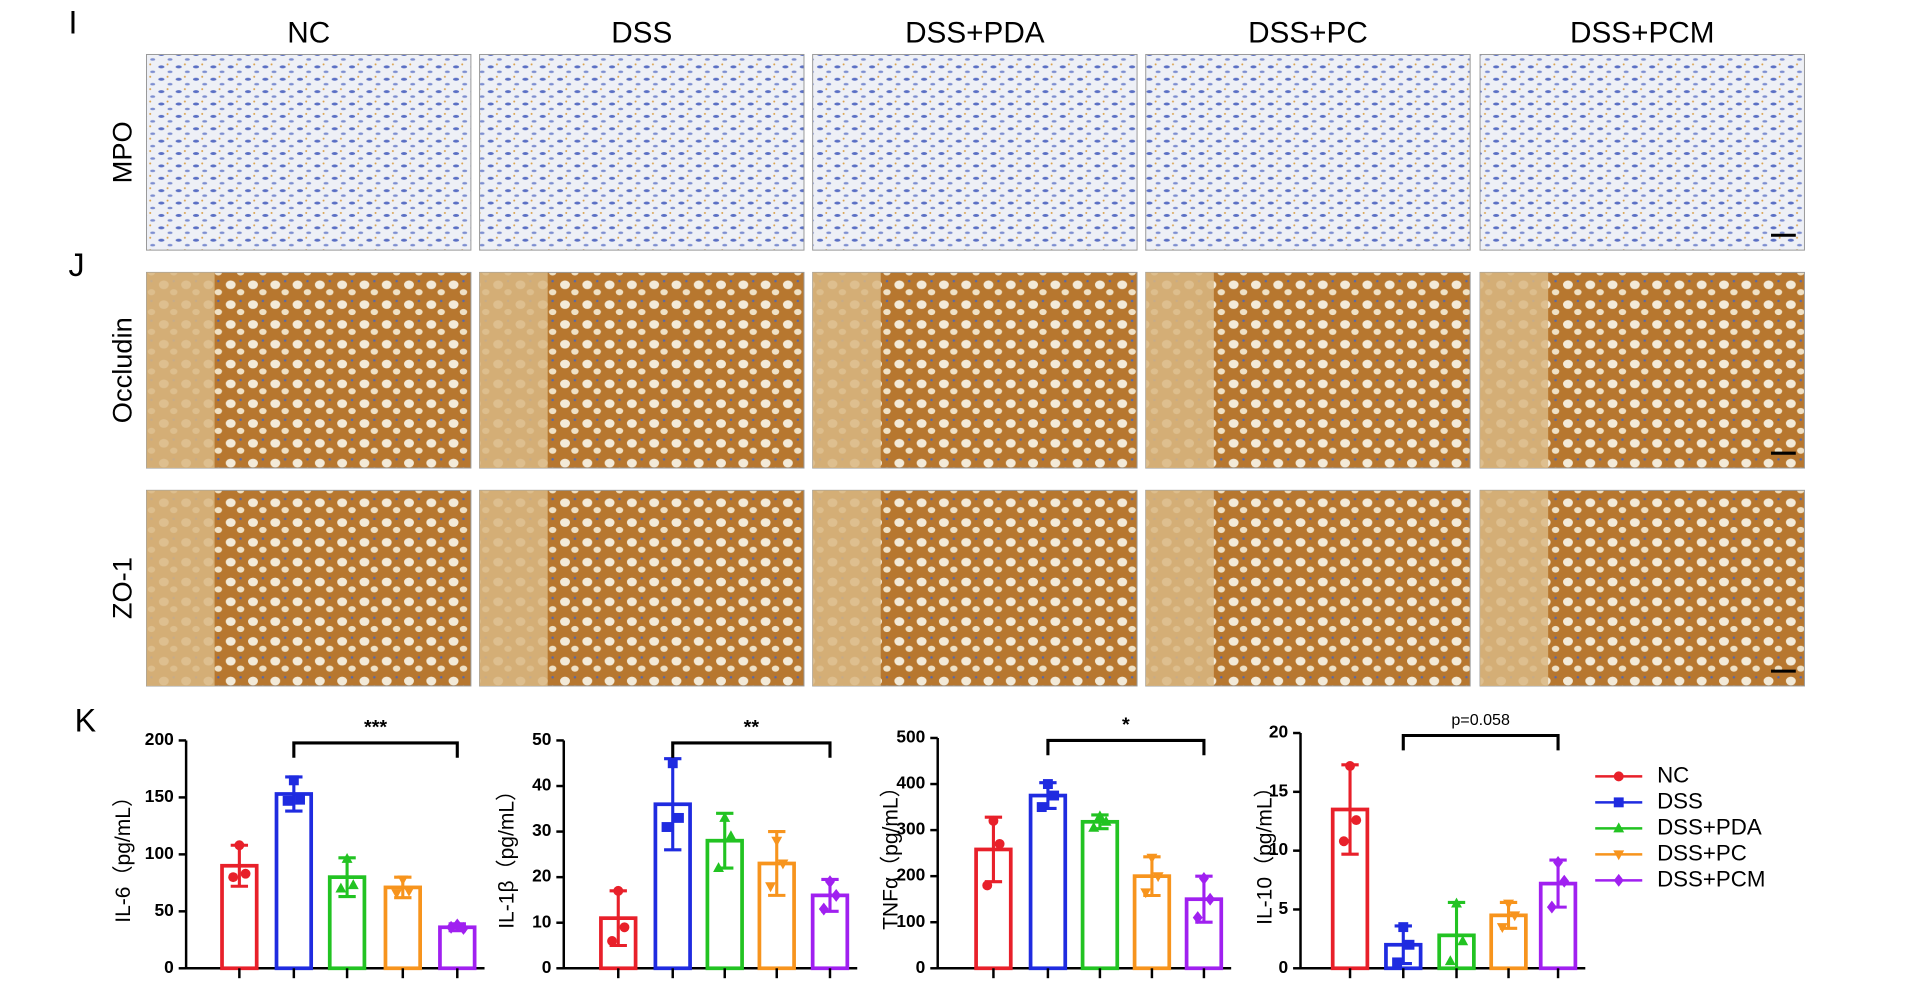 This screenshot has height=998, width=1920. I want to click on y-tick-label: 500, so click(910, 737).